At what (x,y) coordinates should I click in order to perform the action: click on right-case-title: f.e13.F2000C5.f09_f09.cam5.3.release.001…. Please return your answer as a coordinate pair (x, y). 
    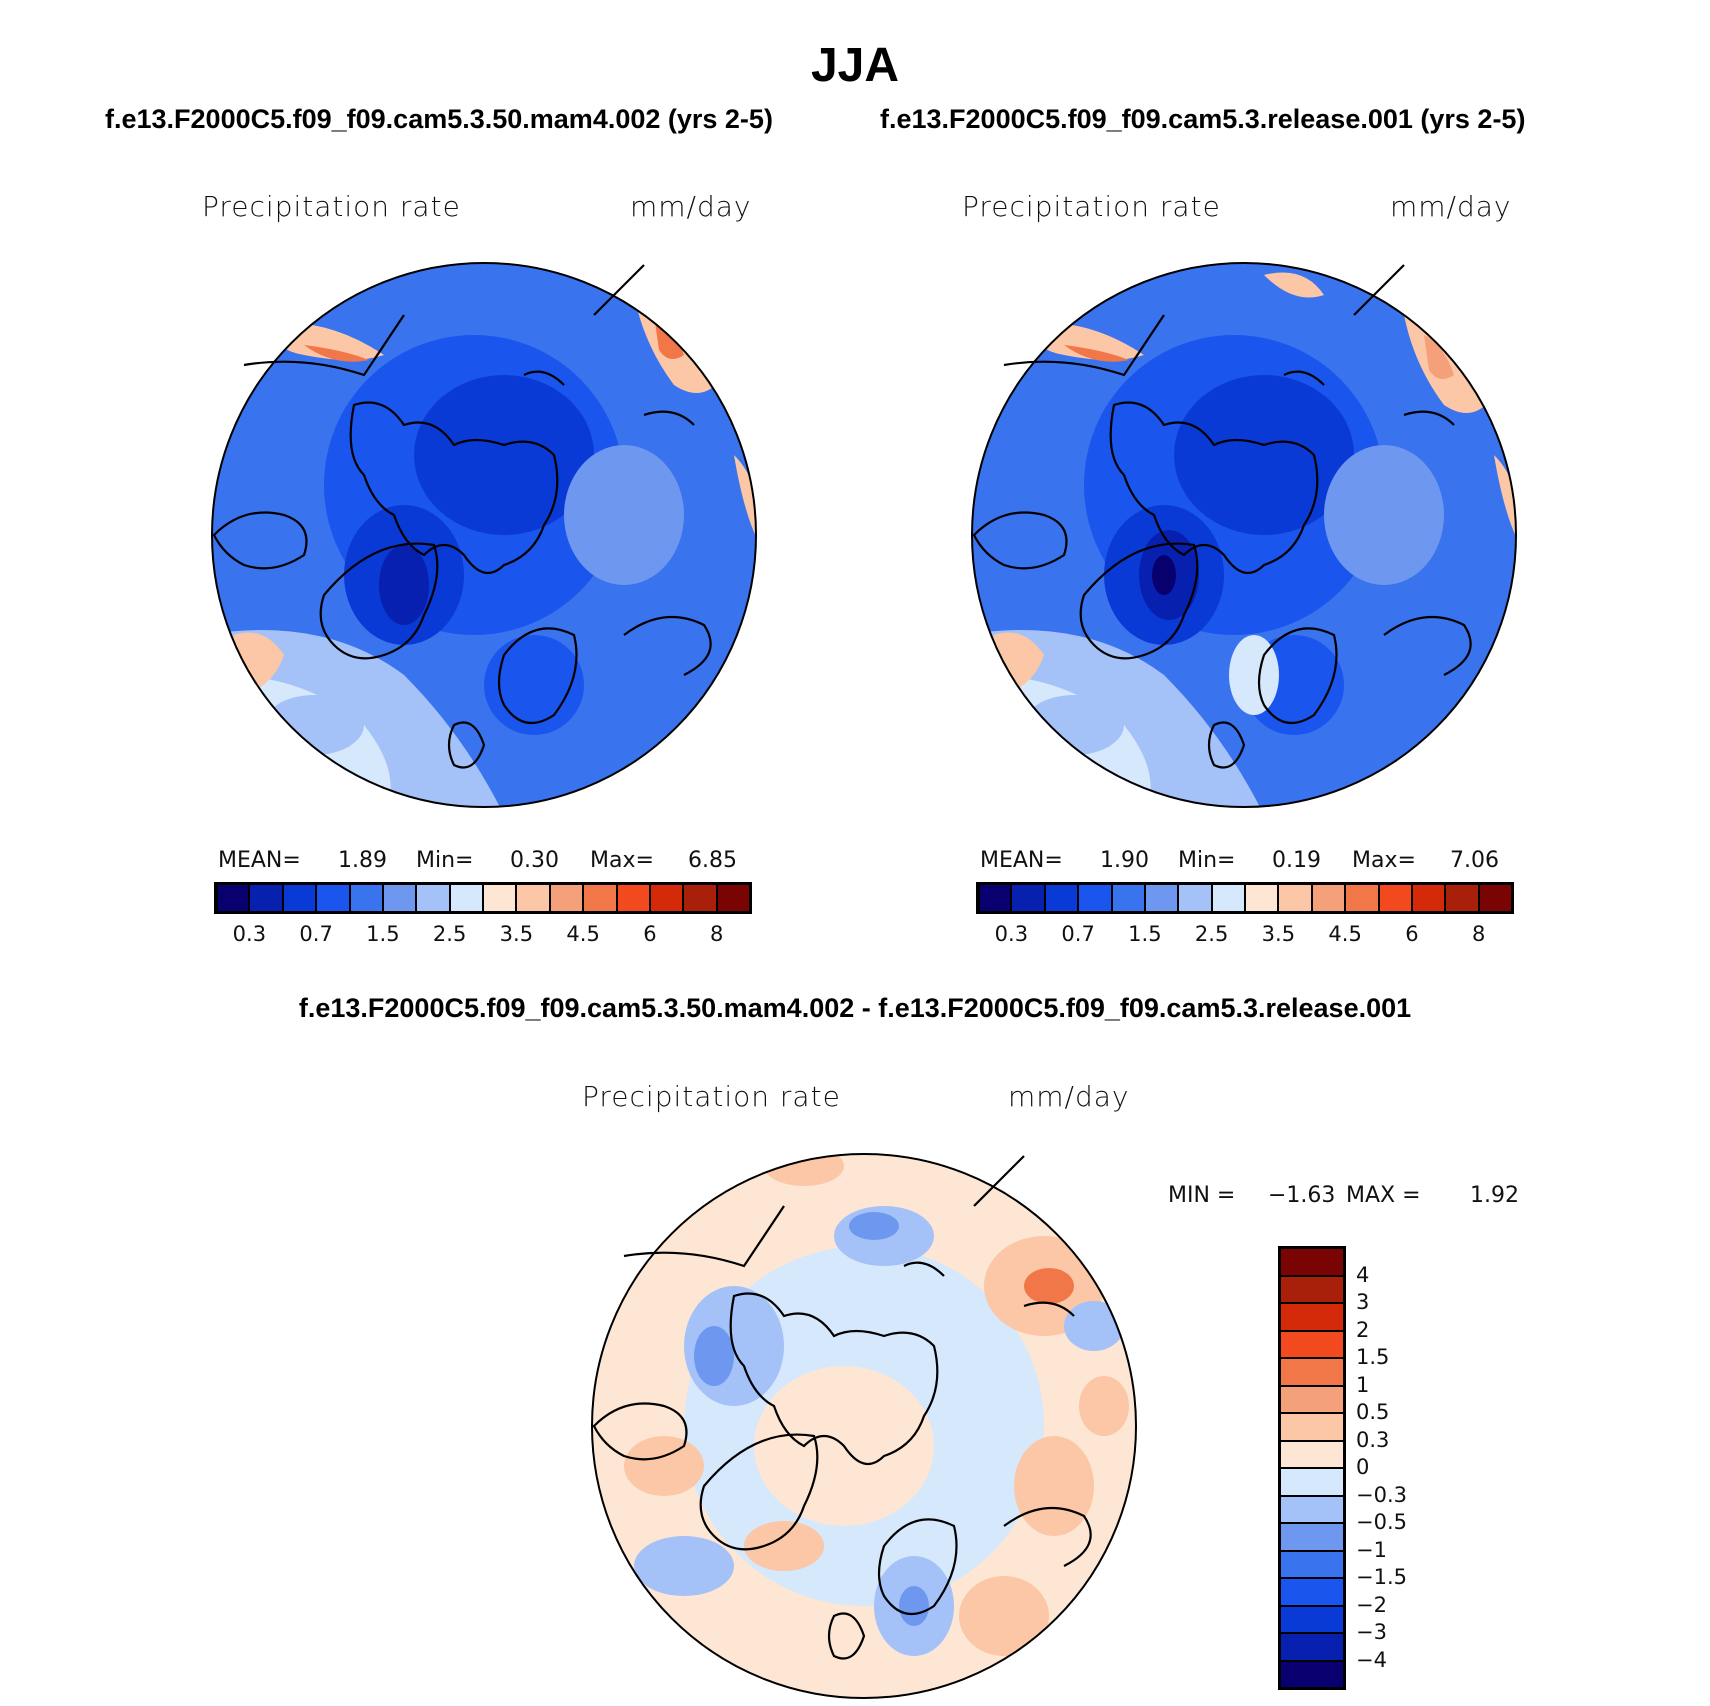
    Looking at the image, I should click on (1203, 119).